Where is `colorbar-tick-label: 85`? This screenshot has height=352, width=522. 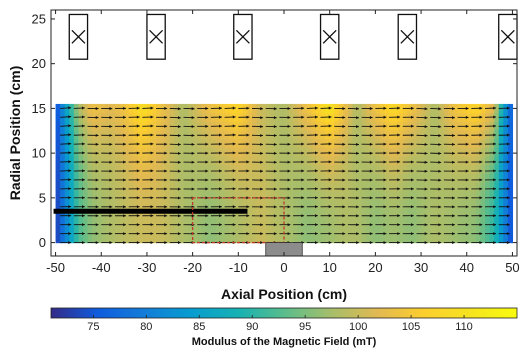 colorbar-tick-label: 85 is located at coordinates (199, 327).